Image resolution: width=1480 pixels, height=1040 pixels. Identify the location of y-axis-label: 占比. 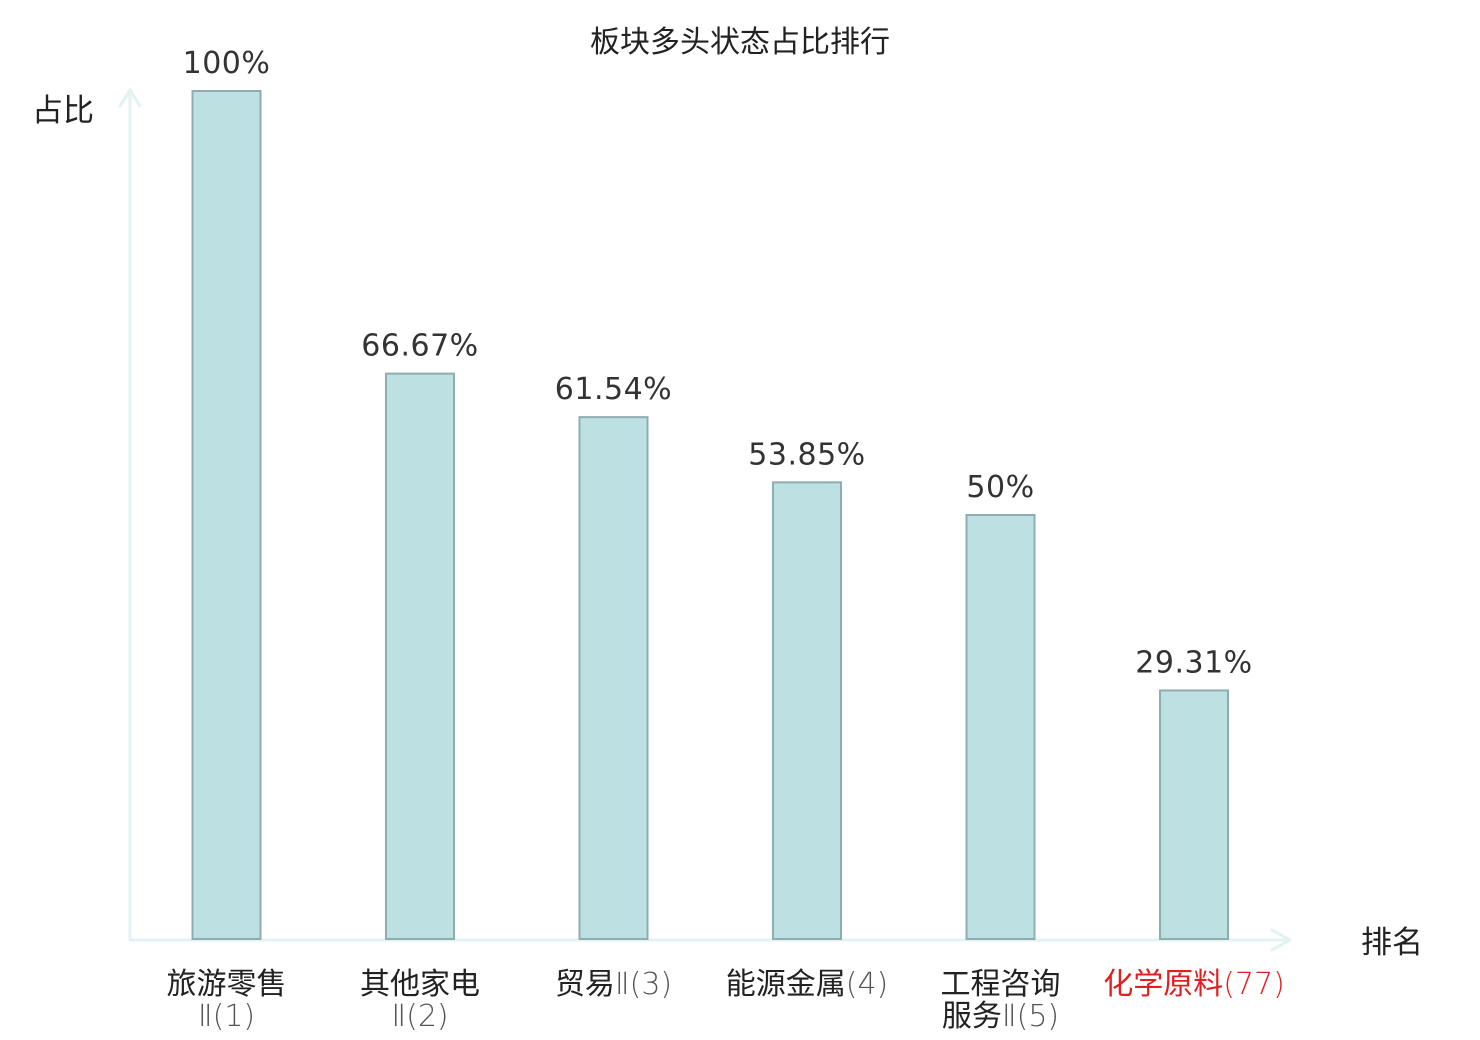
(63, 111).